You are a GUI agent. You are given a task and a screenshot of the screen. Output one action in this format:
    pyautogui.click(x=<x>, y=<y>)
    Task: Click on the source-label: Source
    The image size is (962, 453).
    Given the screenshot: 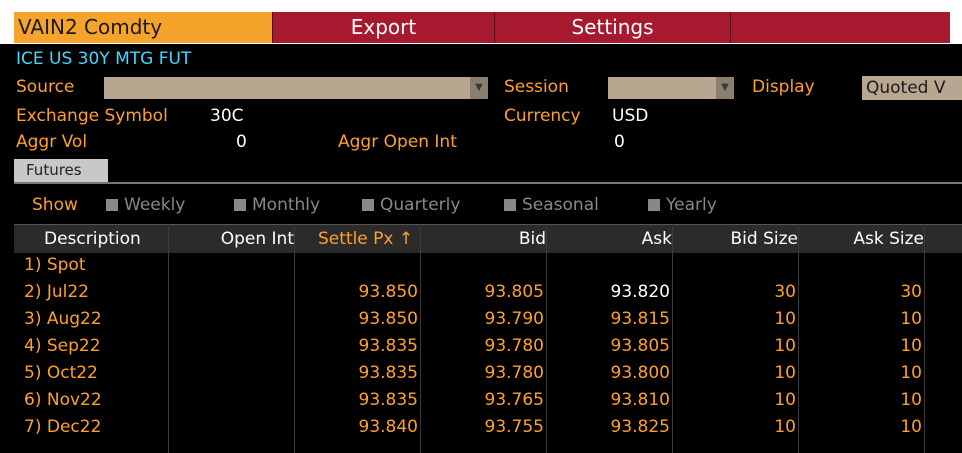 What is the action you would take?
    pyautogui.click(x=45, y=87)
    